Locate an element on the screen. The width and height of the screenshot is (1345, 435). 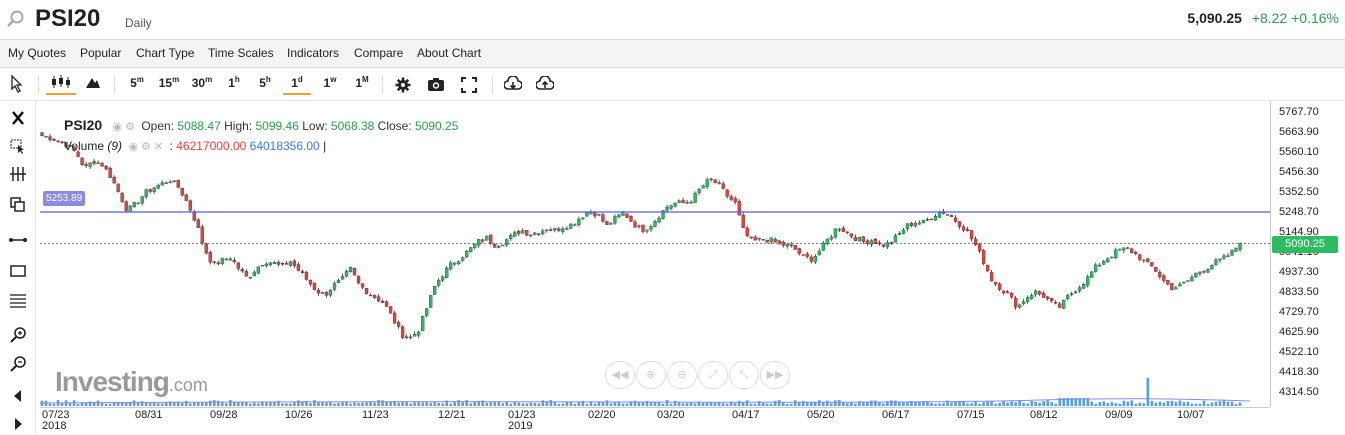
scroll-right-icon is located at coordinates (18, 424).